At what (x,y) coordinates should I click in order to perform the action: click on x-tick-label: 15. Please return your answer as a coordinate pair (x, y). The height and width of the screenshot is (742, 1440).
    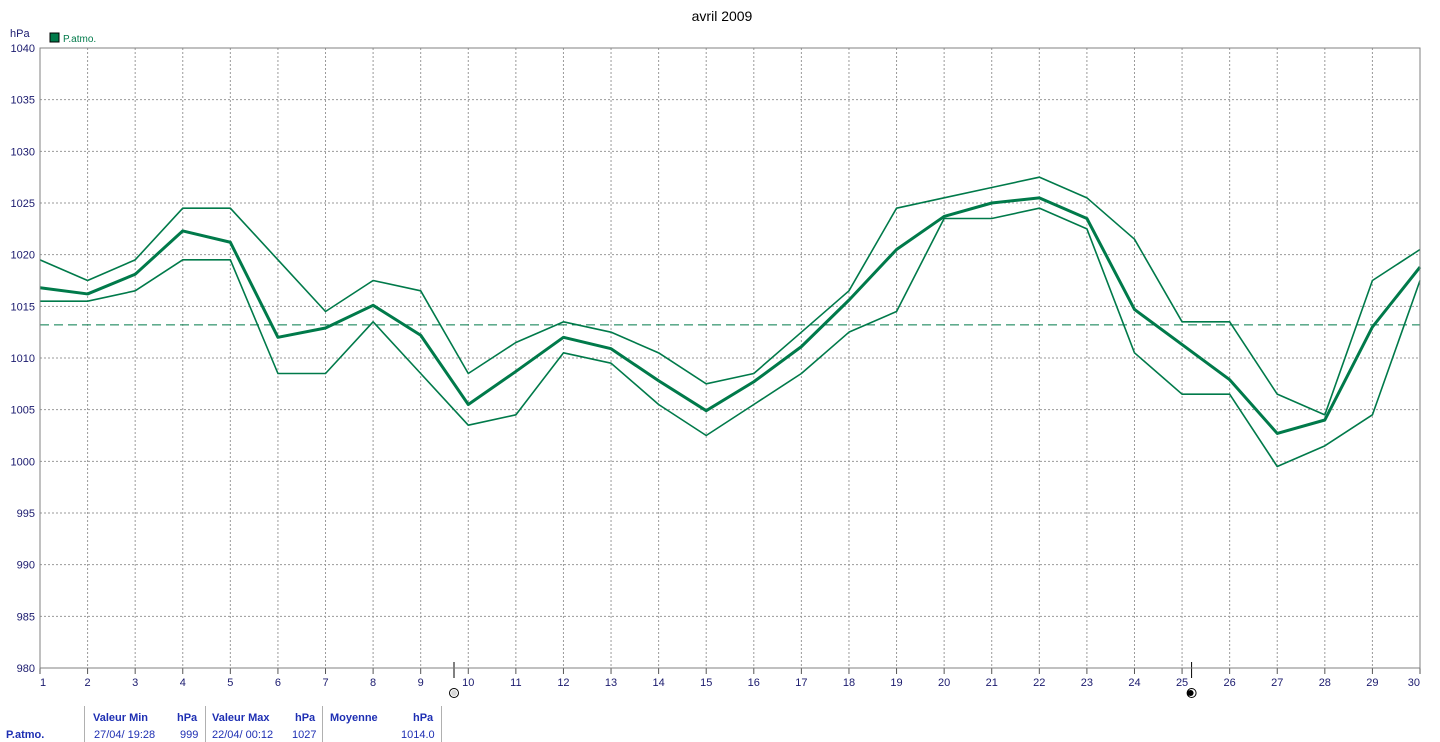
    Looking at the image, I should click on (706, 683).